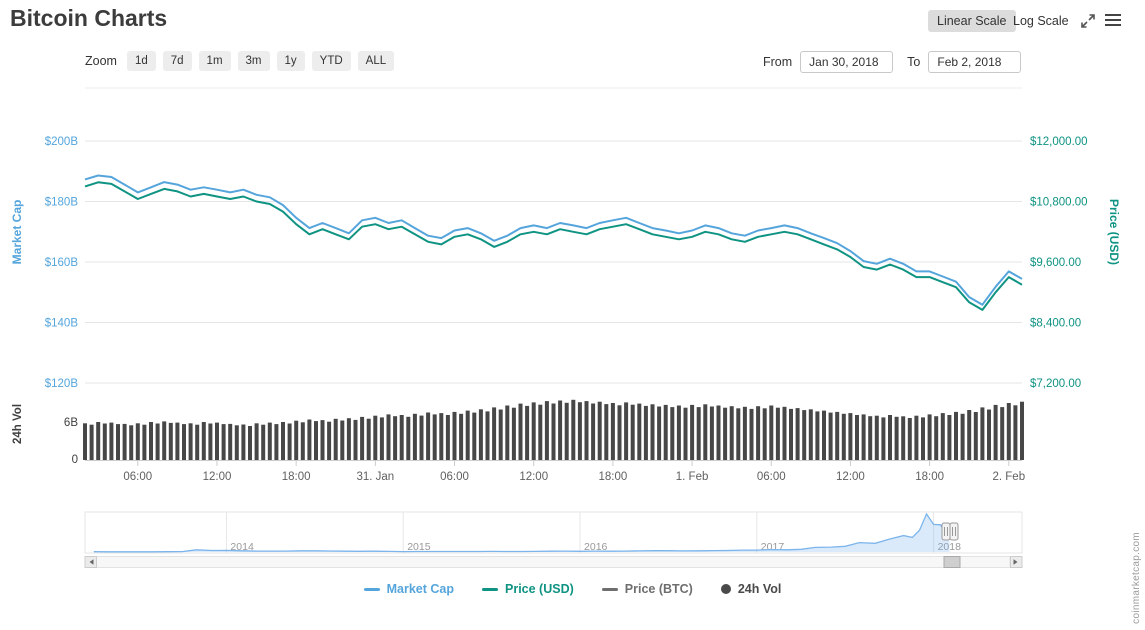  What do you see at coordinates (89, 18) in the screenshot?
I see `page-title: Bitcoin Charts` at bounding box center [89, 18].